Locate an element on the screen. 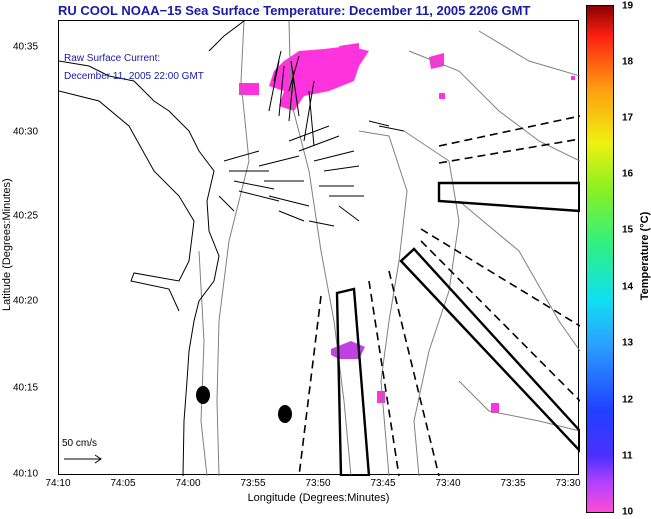 This screenshot has width=651, height=519. colorbar-tick: 15 is located at coordinates (628, 230).